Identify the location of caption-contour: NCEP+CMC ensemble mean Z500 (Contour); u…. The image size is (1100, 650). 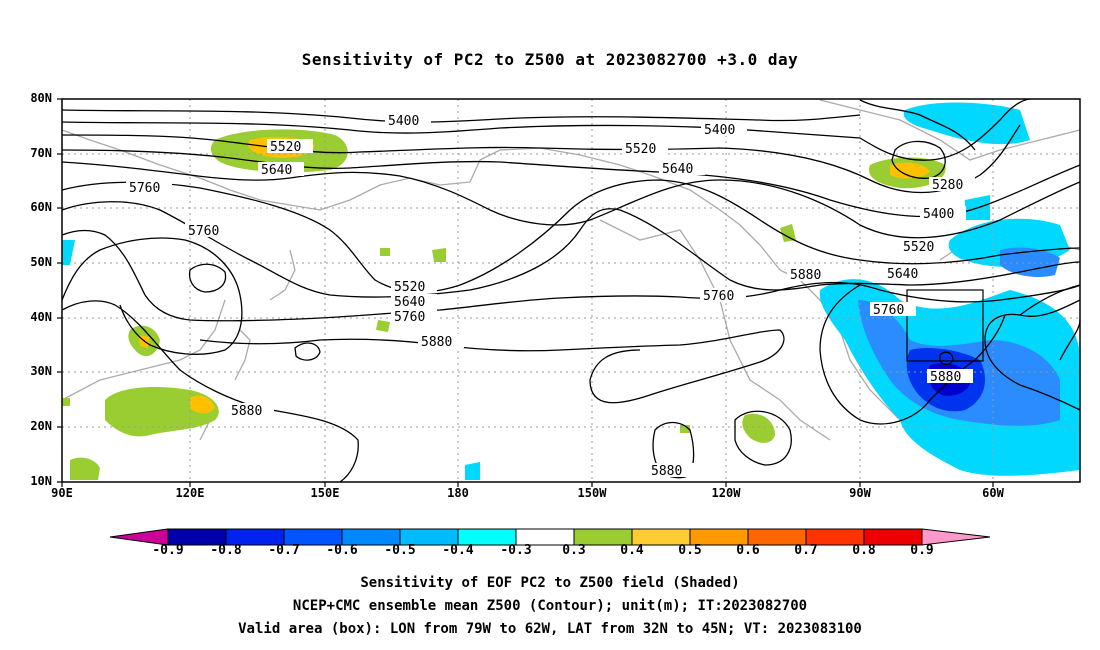
(550, 606).